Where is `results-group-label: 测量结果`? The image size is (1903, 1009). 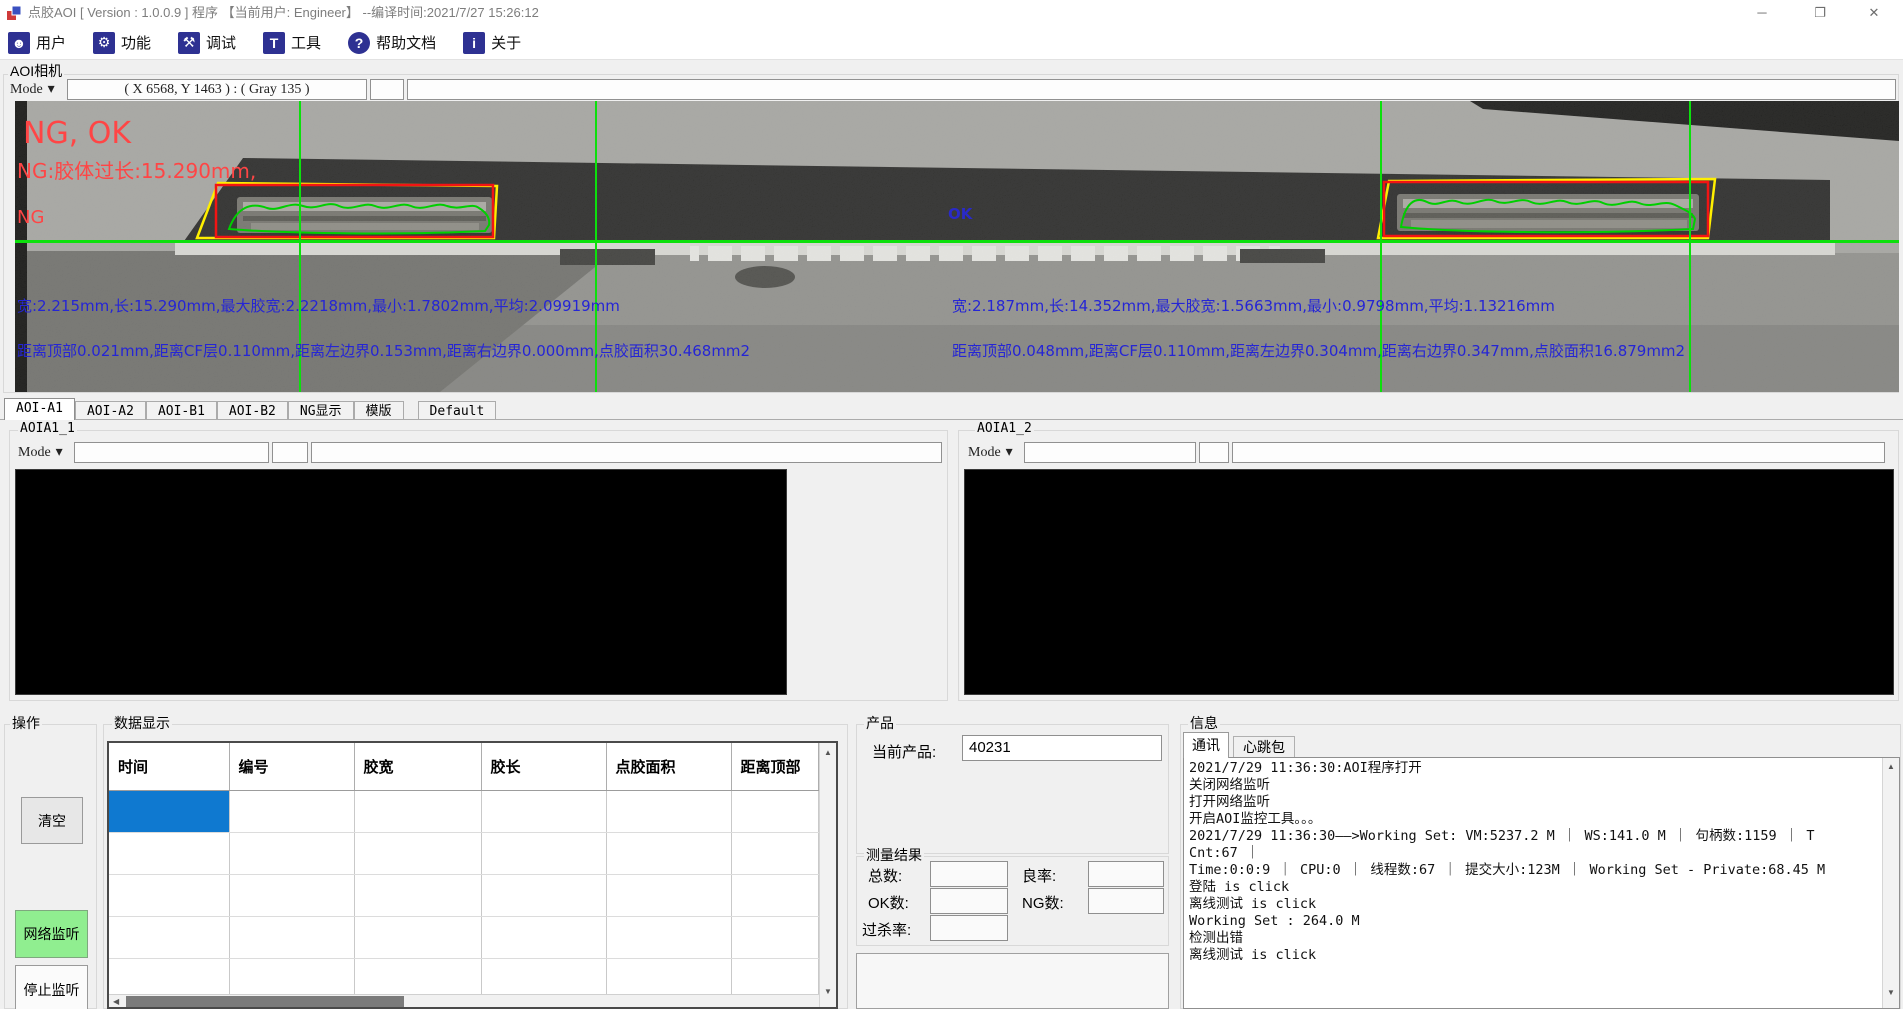 results-group-label: 测量结果 is located at coordinates (894, 855).